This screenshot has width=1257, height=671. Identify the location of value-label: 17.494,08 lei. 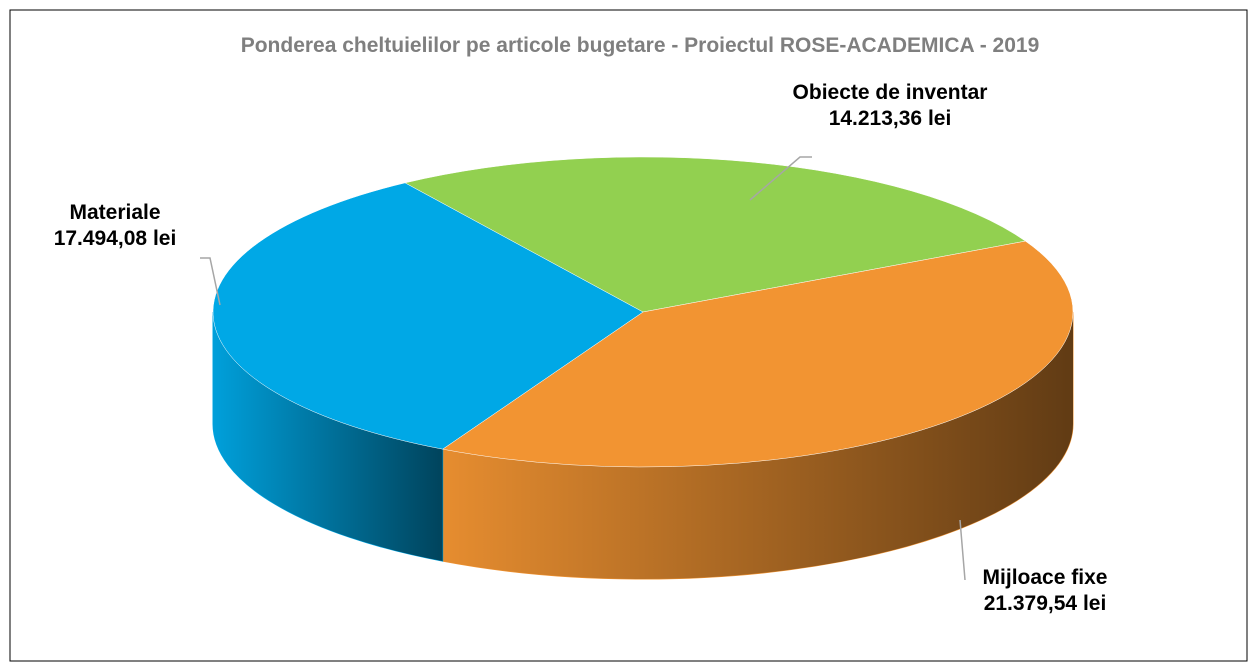
(115, 239).